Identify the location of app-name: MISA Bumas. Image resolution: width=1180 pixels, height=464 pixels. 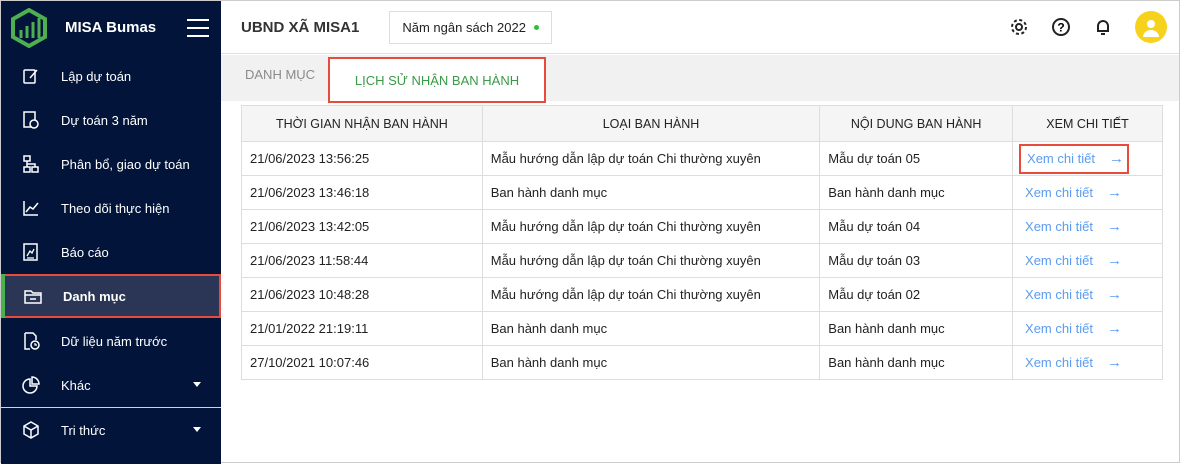
(111, 27).